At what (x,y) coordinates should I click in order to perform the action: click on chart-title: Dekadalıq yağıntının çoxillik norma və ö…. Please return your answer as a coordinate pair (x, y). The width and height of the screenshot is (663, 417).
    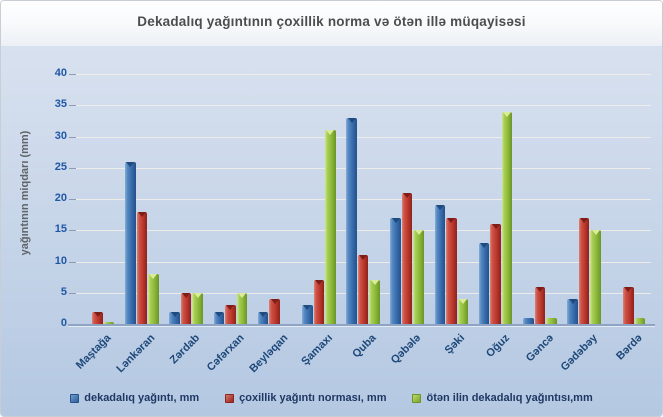
    Looking at the image, I should click on (331, 21).